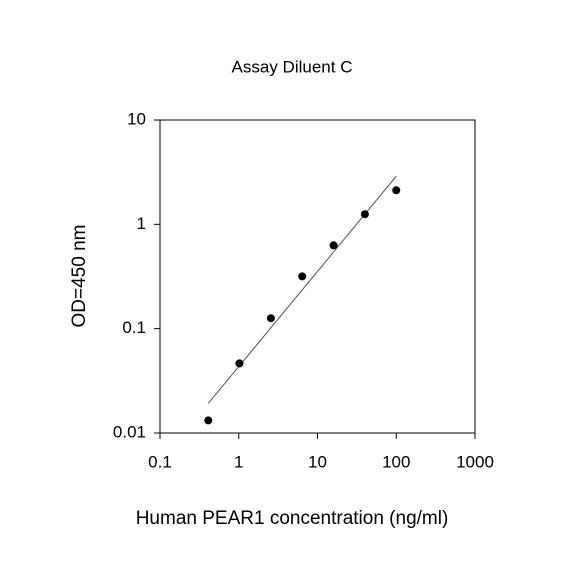 The height and width of the screenshot is (584, 584). I want to click on x-tick-label: 0.1, so click(160, 461).